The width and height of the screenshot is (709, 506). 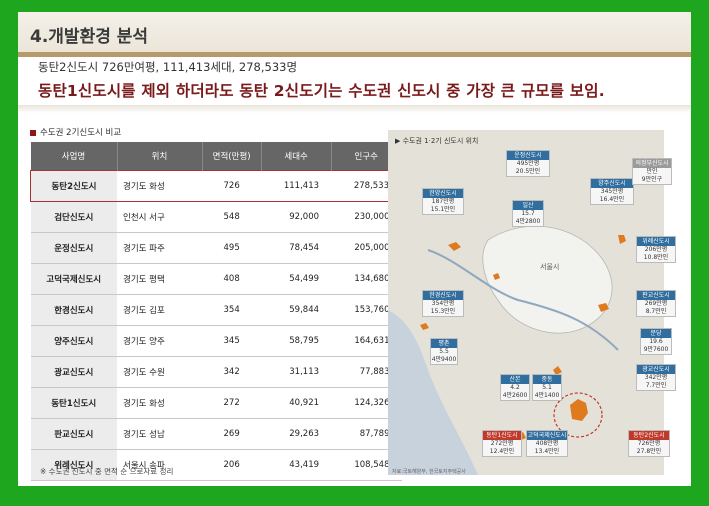 I want to click on cell-households: 78,454, so click(x=296, y=248).